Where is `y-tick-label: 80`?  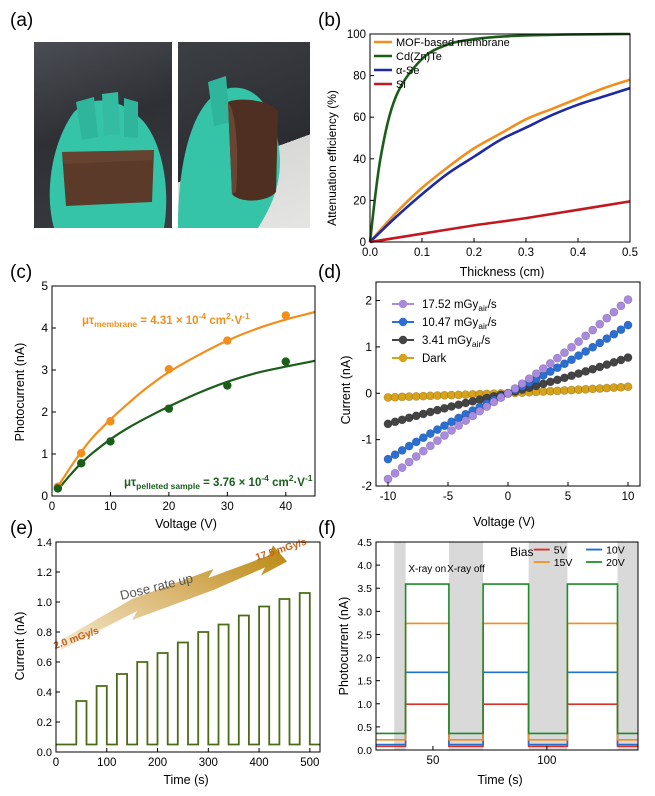 y-tick-label: 80 is located at coordinates (359, 77).